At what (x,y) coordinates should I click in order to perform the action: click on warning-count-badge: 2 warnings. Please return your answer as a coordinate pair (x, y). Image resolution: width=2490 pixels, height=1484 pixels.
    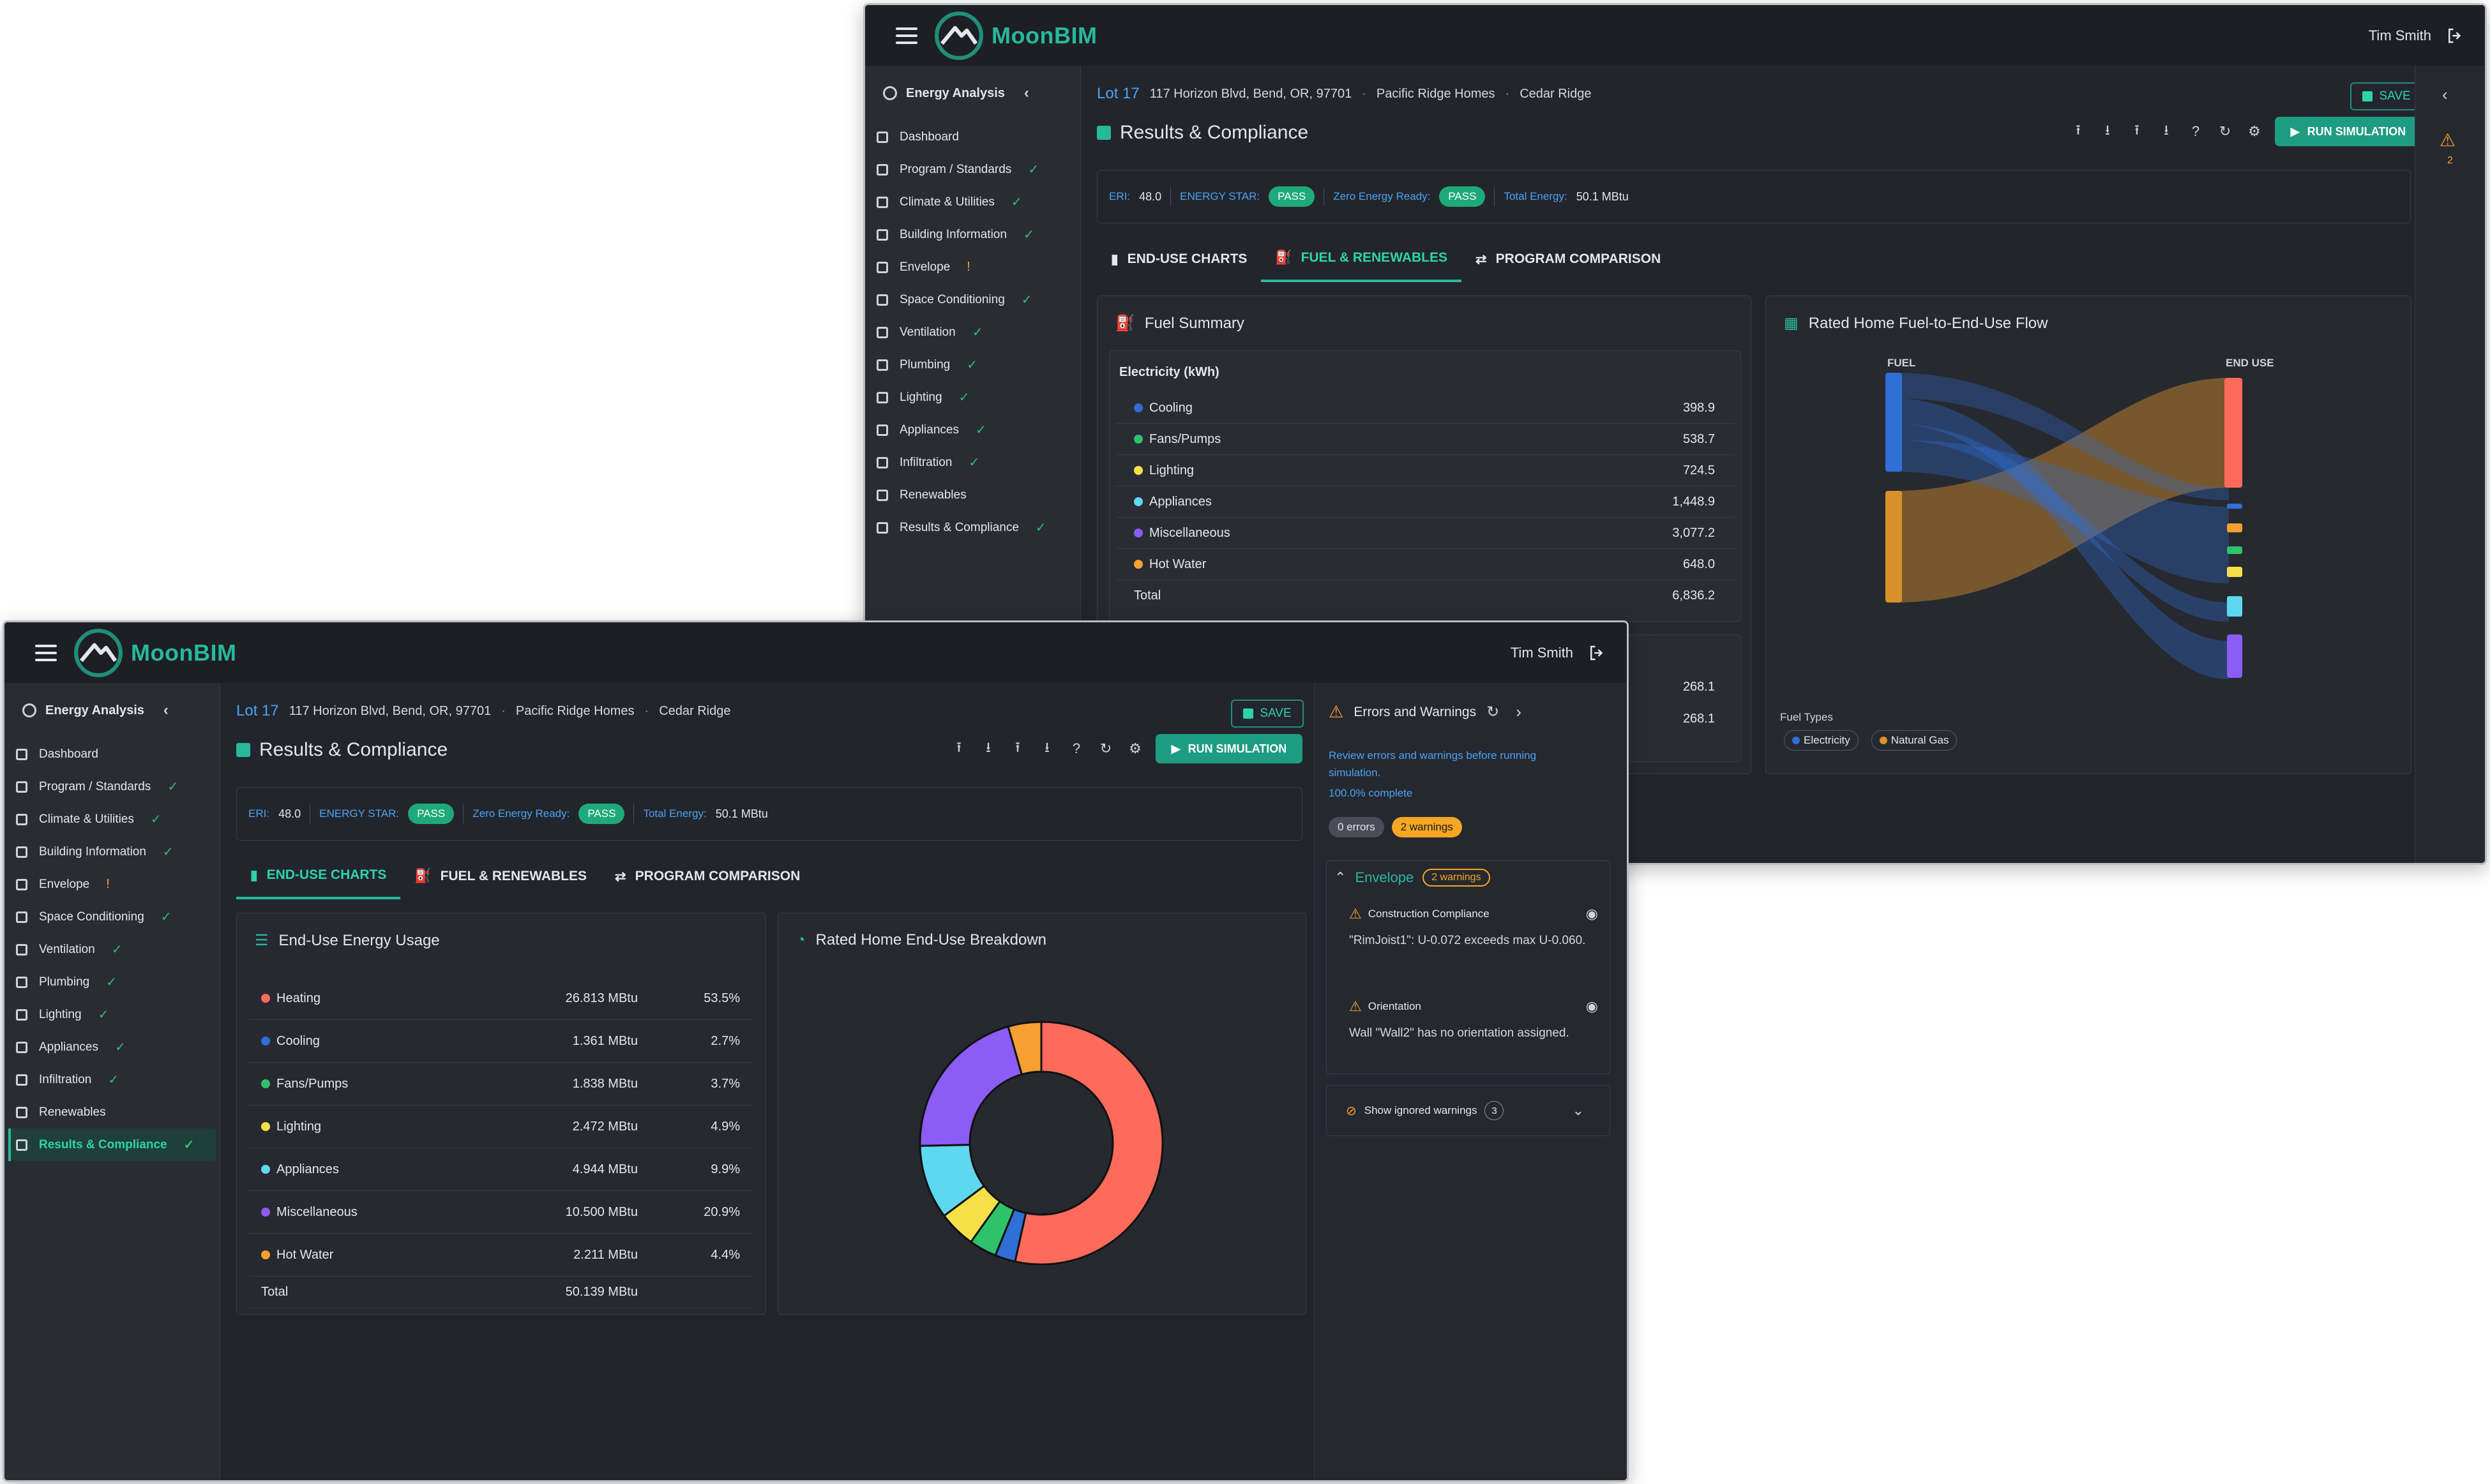
    Looking at the image, I should click on (1426, 827).